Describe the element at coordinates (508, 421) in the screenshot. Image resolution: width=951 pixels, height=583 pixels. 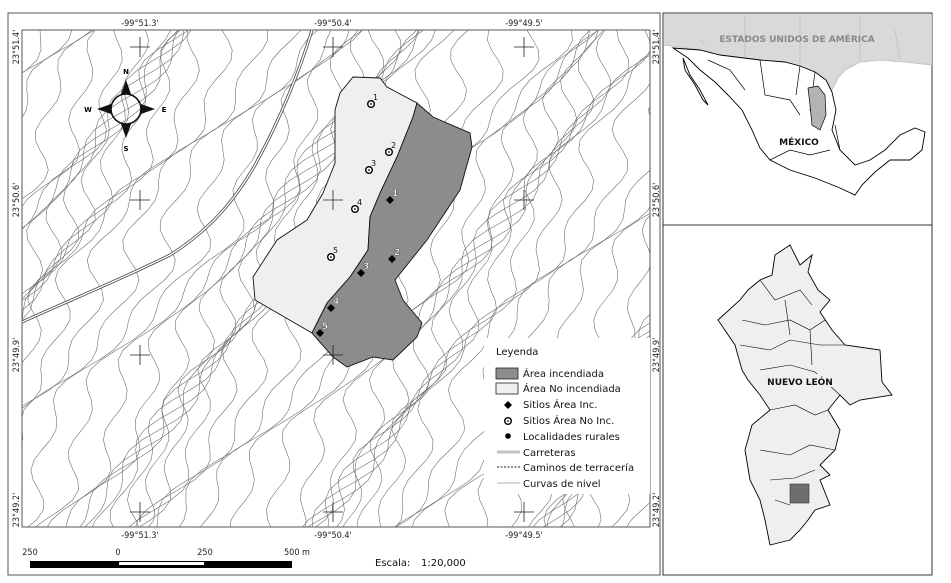
I see `ring-dot-icon` at that location.